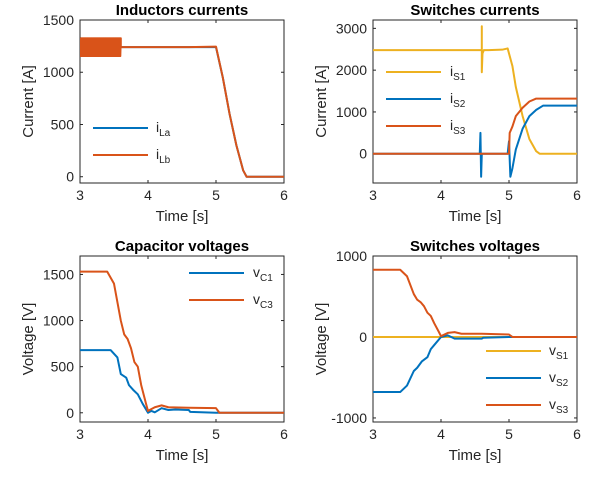 The image size is (591, 477). I want to click on legend-entry: iLb, so click(163, 156).